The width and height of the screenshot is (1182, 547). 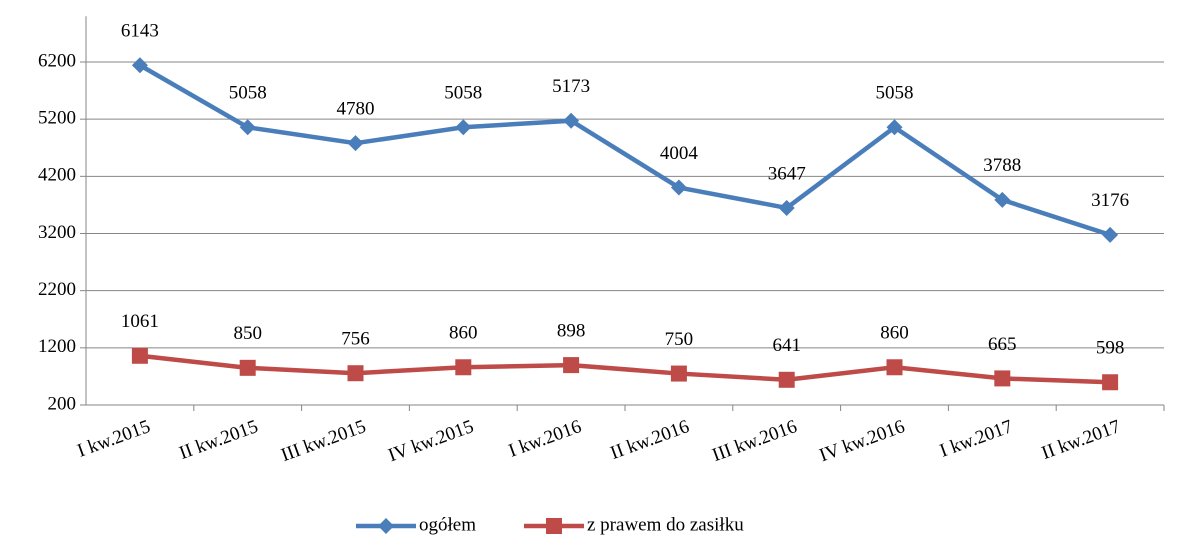 I want to click on series-line, so click(x=625, y=369).